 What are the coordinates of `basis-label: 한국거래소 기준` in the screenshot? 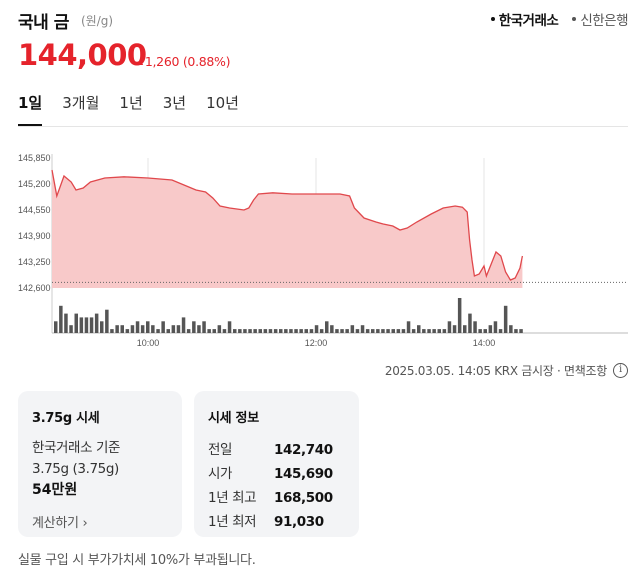 It's located at (76, 448).